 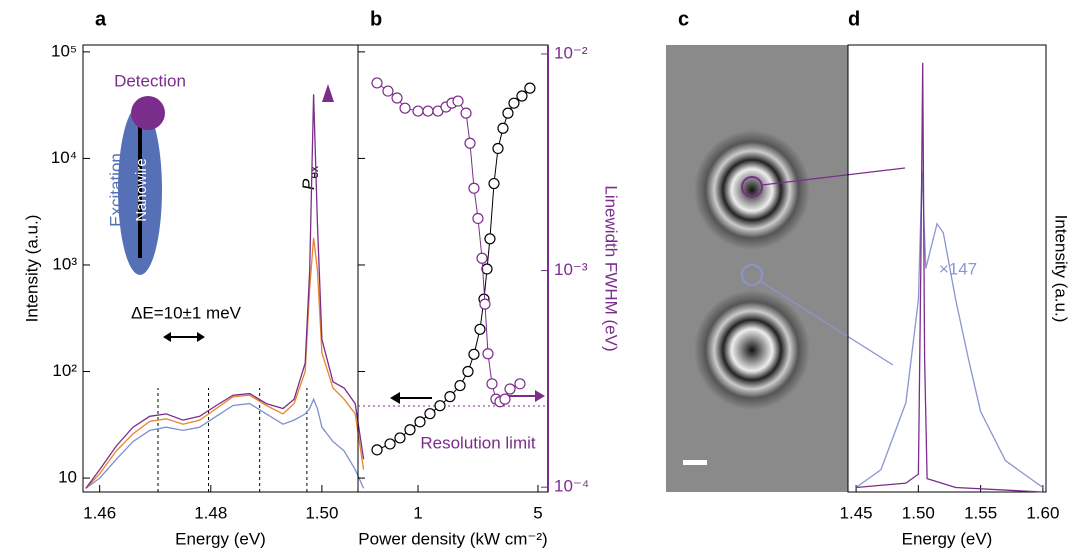 I want to click on x-tick-label: 1.46, so click(x=99, y=512).